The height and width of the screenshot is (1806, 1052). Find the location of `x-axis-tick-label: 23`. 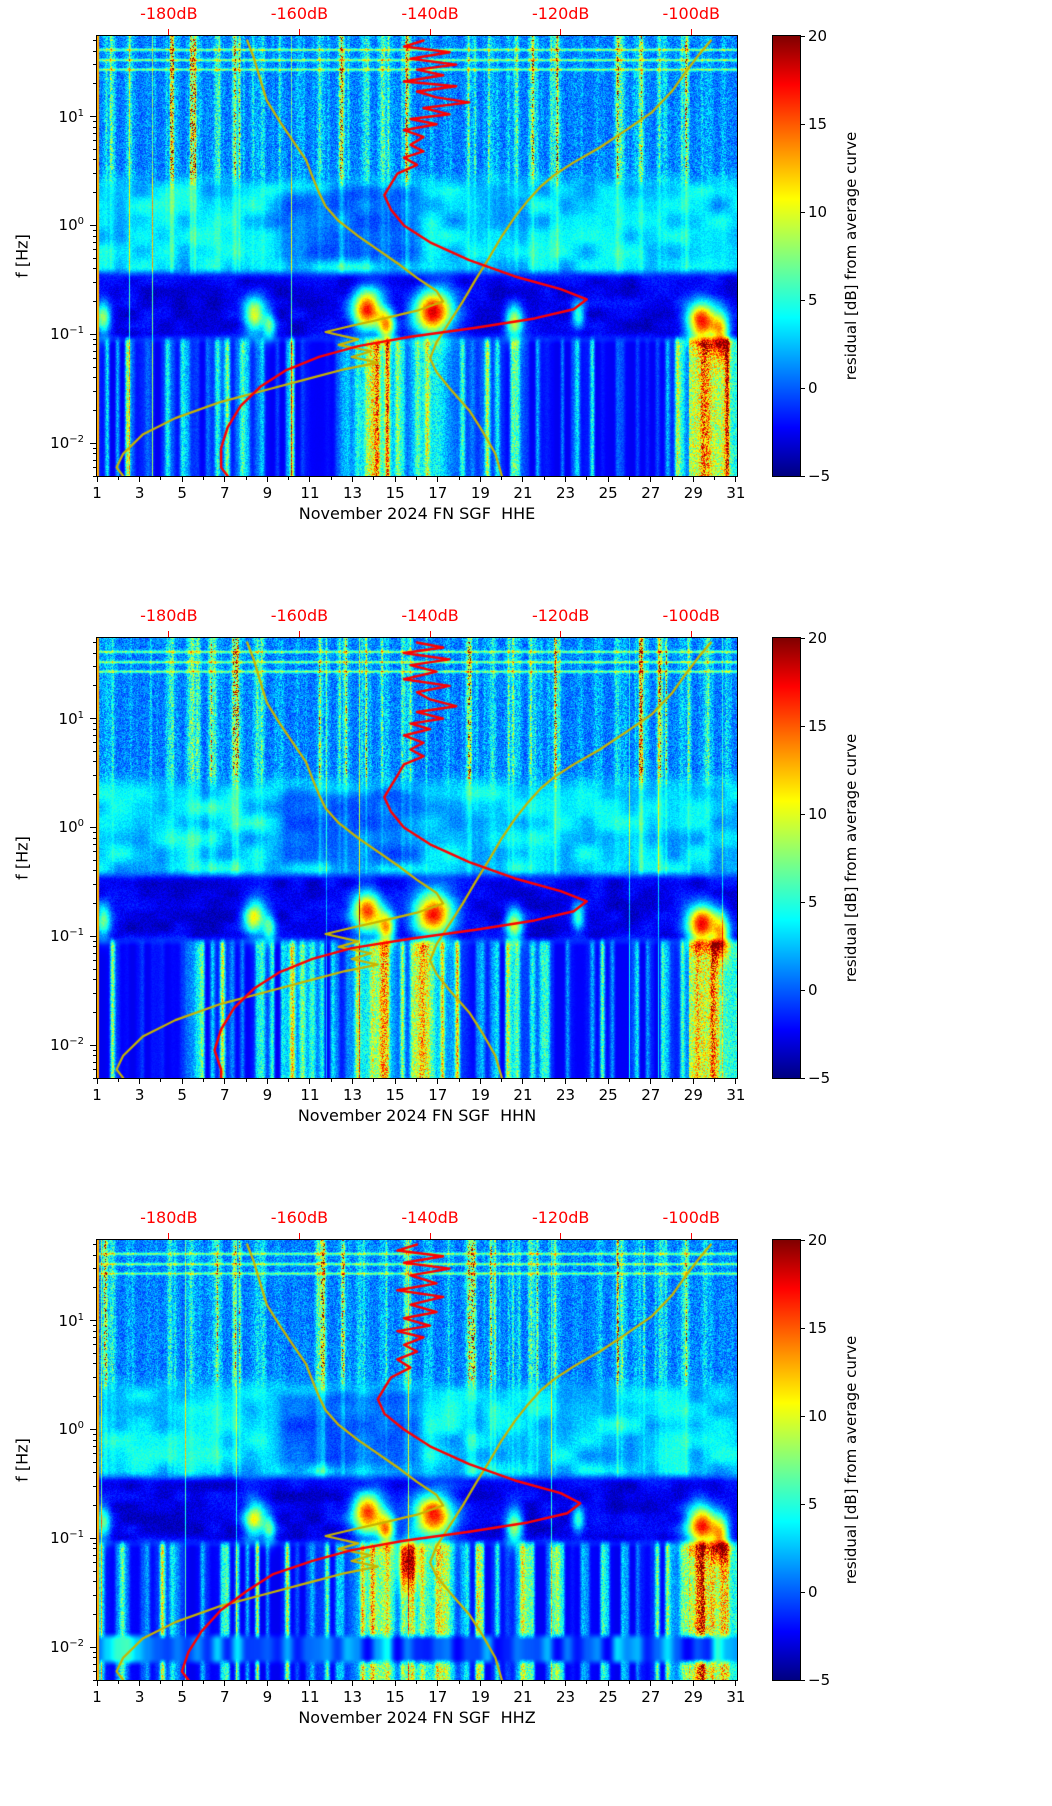

x-axis-tick-label: 23 is located at coordinates (566, 493).